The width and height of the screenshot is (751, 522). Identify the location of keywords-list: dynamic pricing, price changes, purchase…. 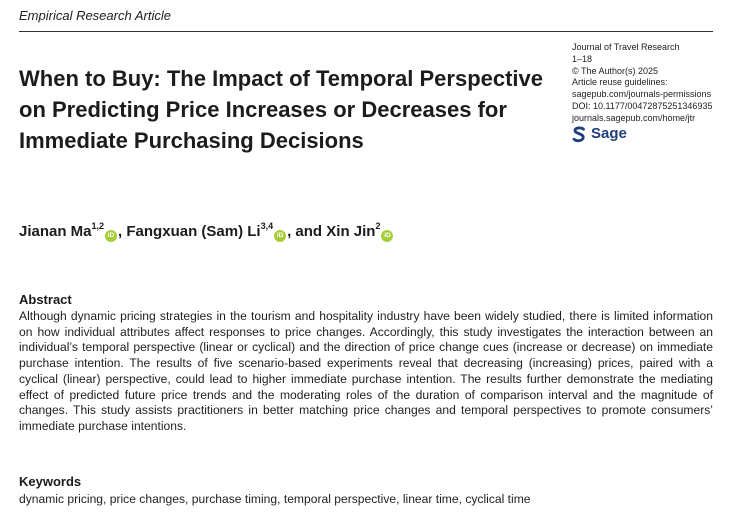
(275, 499).